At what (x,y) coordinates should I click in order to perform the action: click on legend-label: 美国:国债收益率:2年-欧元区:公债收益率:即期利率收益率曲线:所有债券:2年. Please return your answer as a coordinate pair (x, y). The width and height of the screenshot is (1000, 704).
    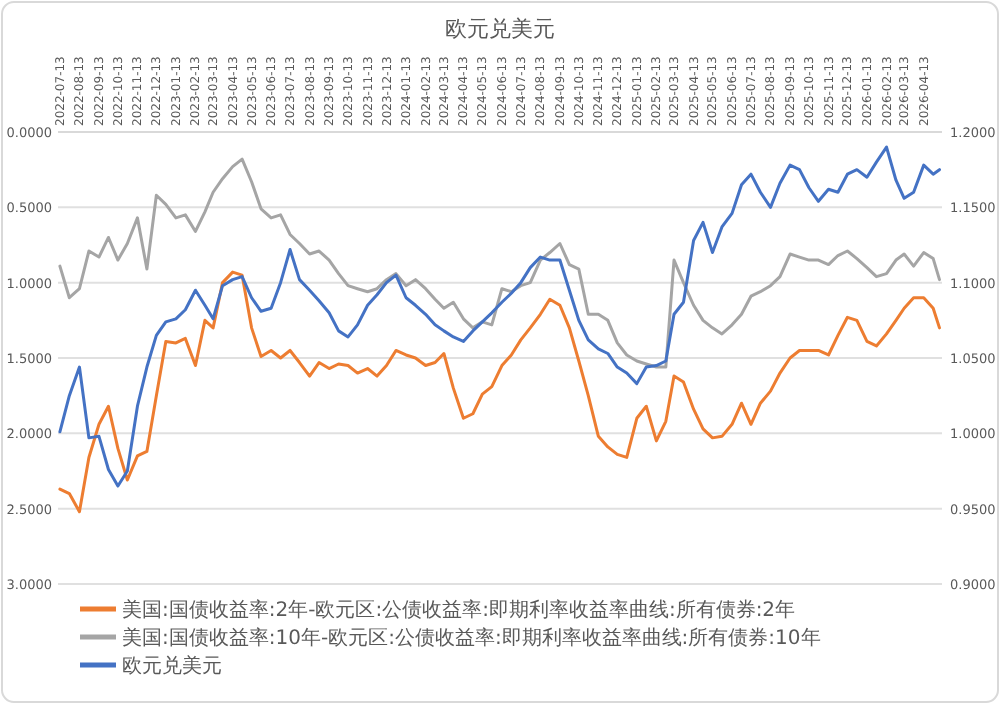
    Looking at the image, I should click on (459, 610).